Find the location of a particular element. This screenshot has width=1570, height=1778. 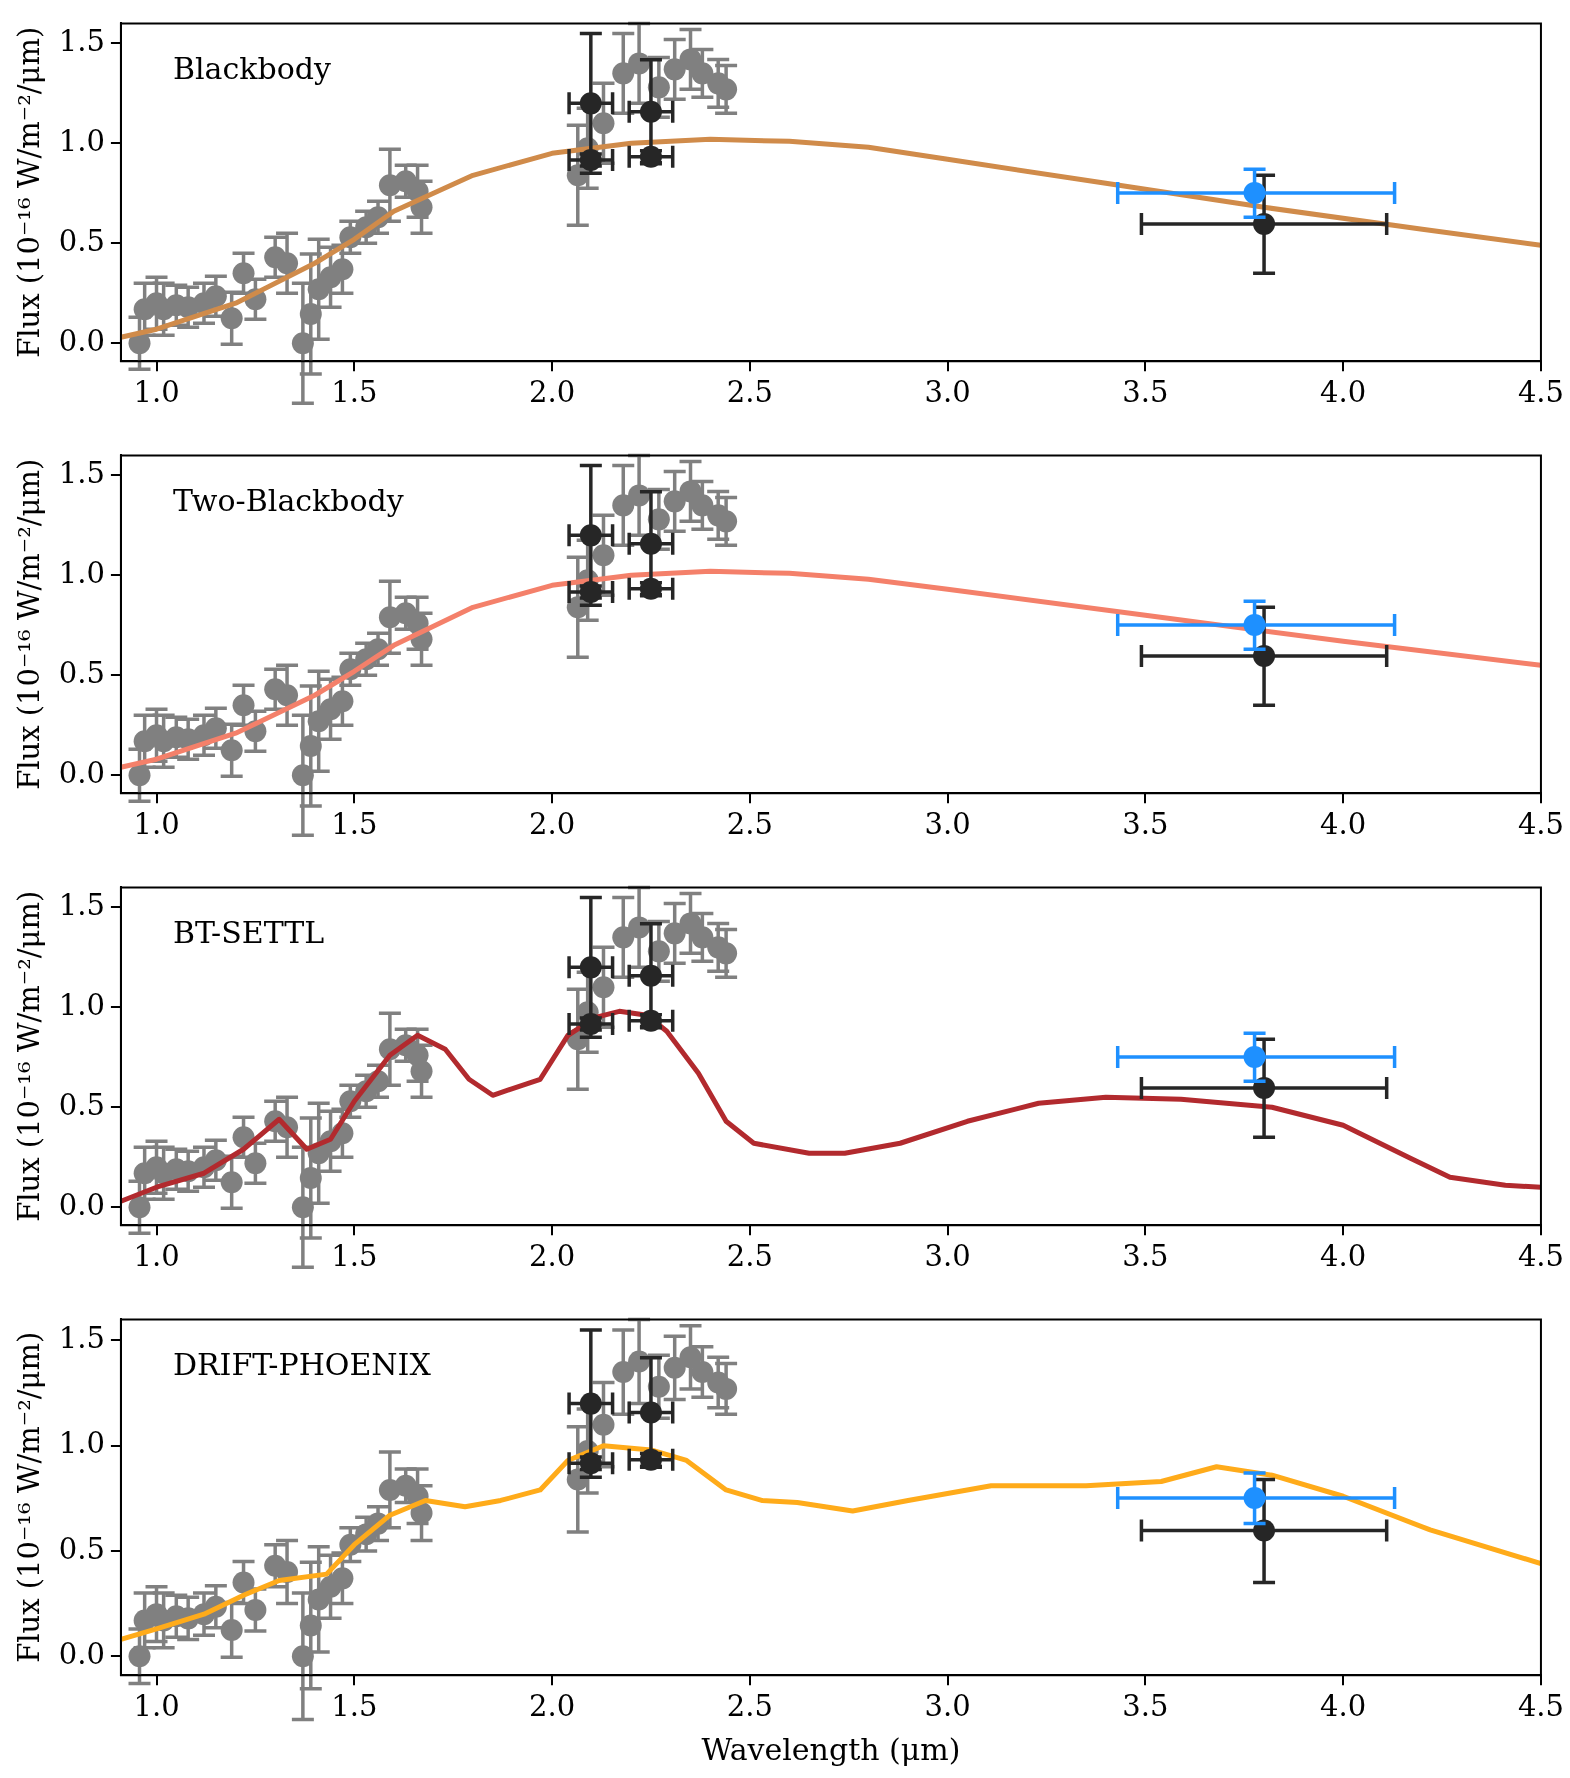

annotation: DRIFT-PHOENIX is located at coordinates (302, 1365).